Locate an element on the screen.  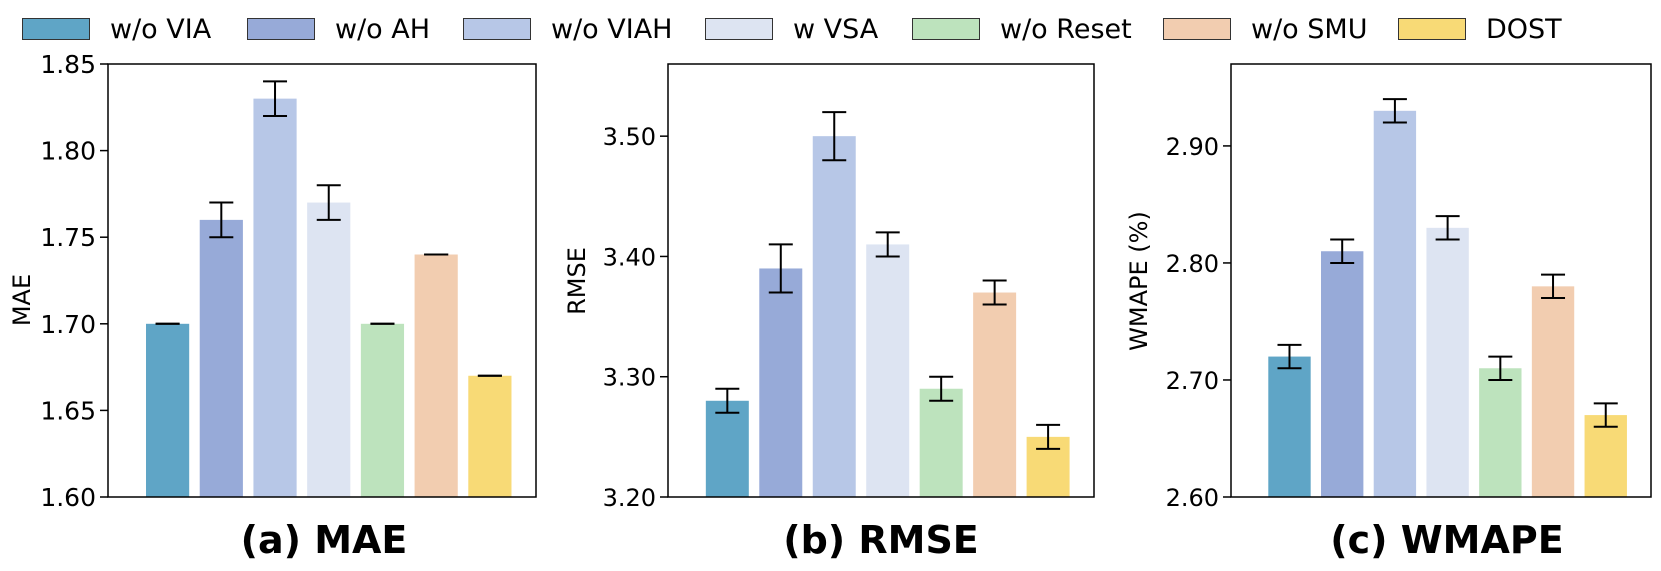
legend-item-wo-via: w/o VIA is located at coordinates (117, 29).